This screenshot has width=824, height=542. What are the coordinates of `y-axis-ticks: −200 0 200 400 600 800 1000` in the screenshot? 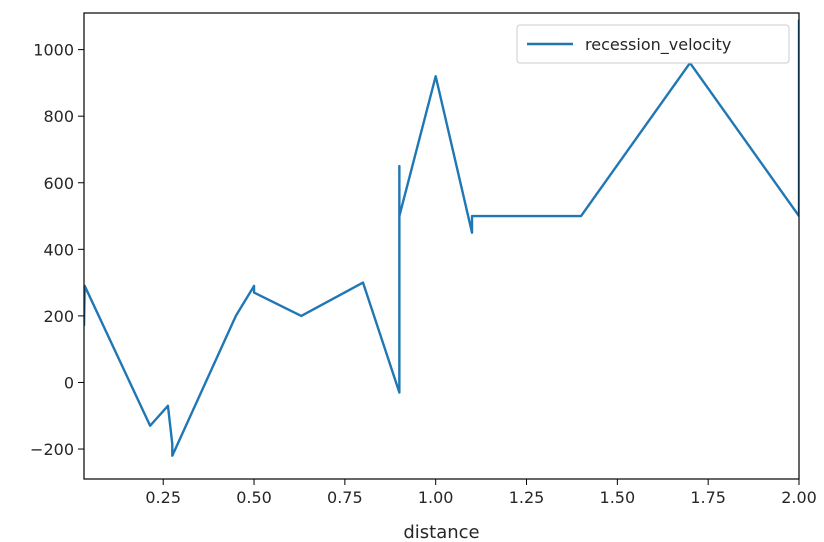 It's located at (57, 250).